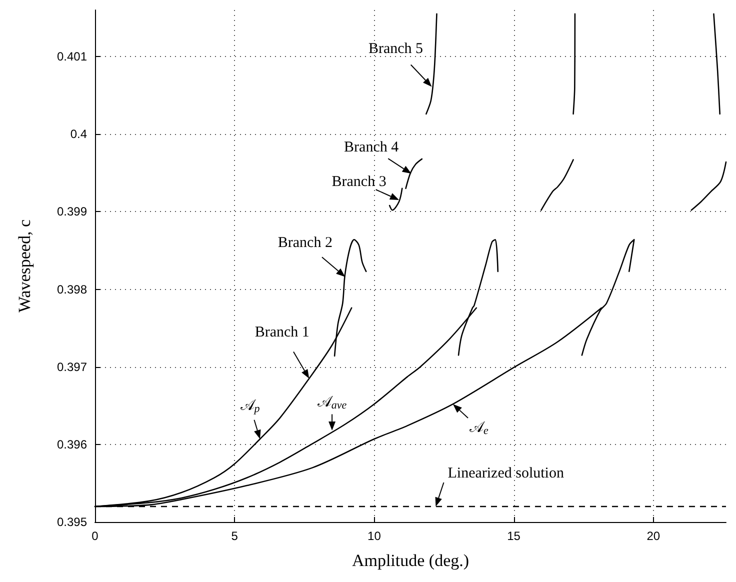 Image resolution: width=736 pixels, height=582 pixels. Describe the element at coordinates (79, 134) in the screenshot. I see `y-tick-label: 0.4` at that location.